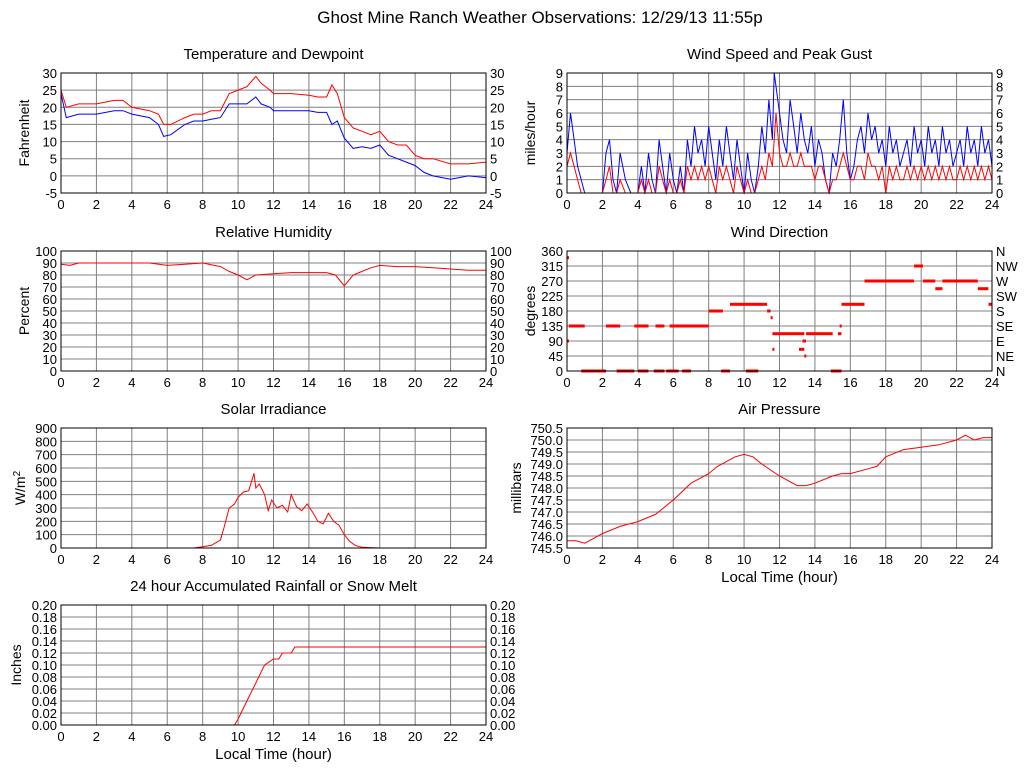  I want to click on right-tick-label: 6, so click(999, 113).